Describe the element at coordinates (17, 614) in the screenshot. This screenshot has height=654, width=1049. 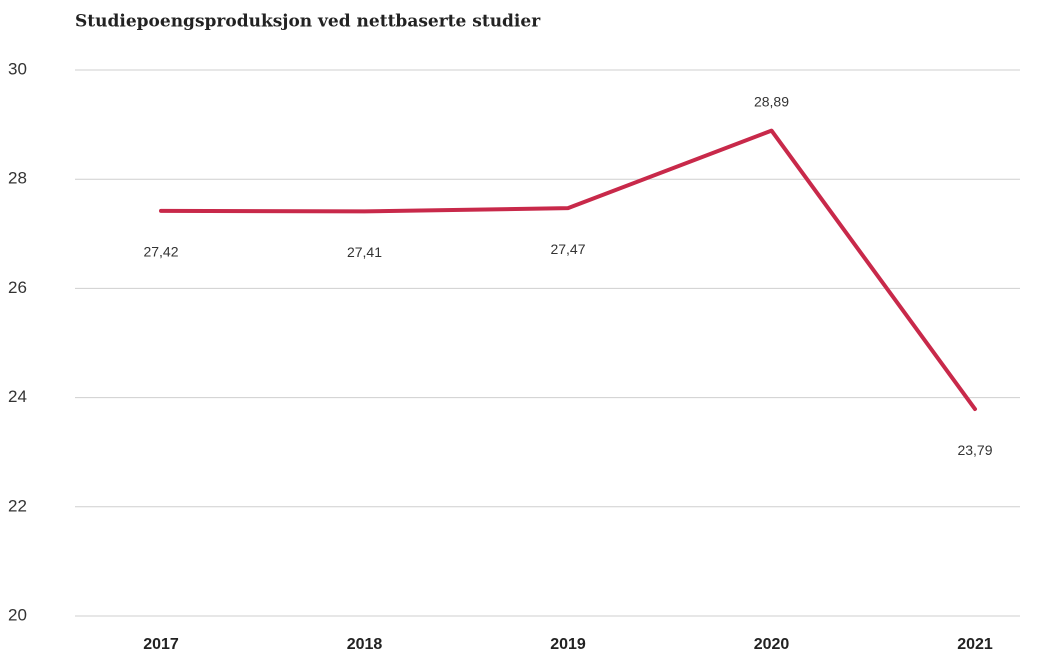
I see `y-tick-label: 20` at that location.